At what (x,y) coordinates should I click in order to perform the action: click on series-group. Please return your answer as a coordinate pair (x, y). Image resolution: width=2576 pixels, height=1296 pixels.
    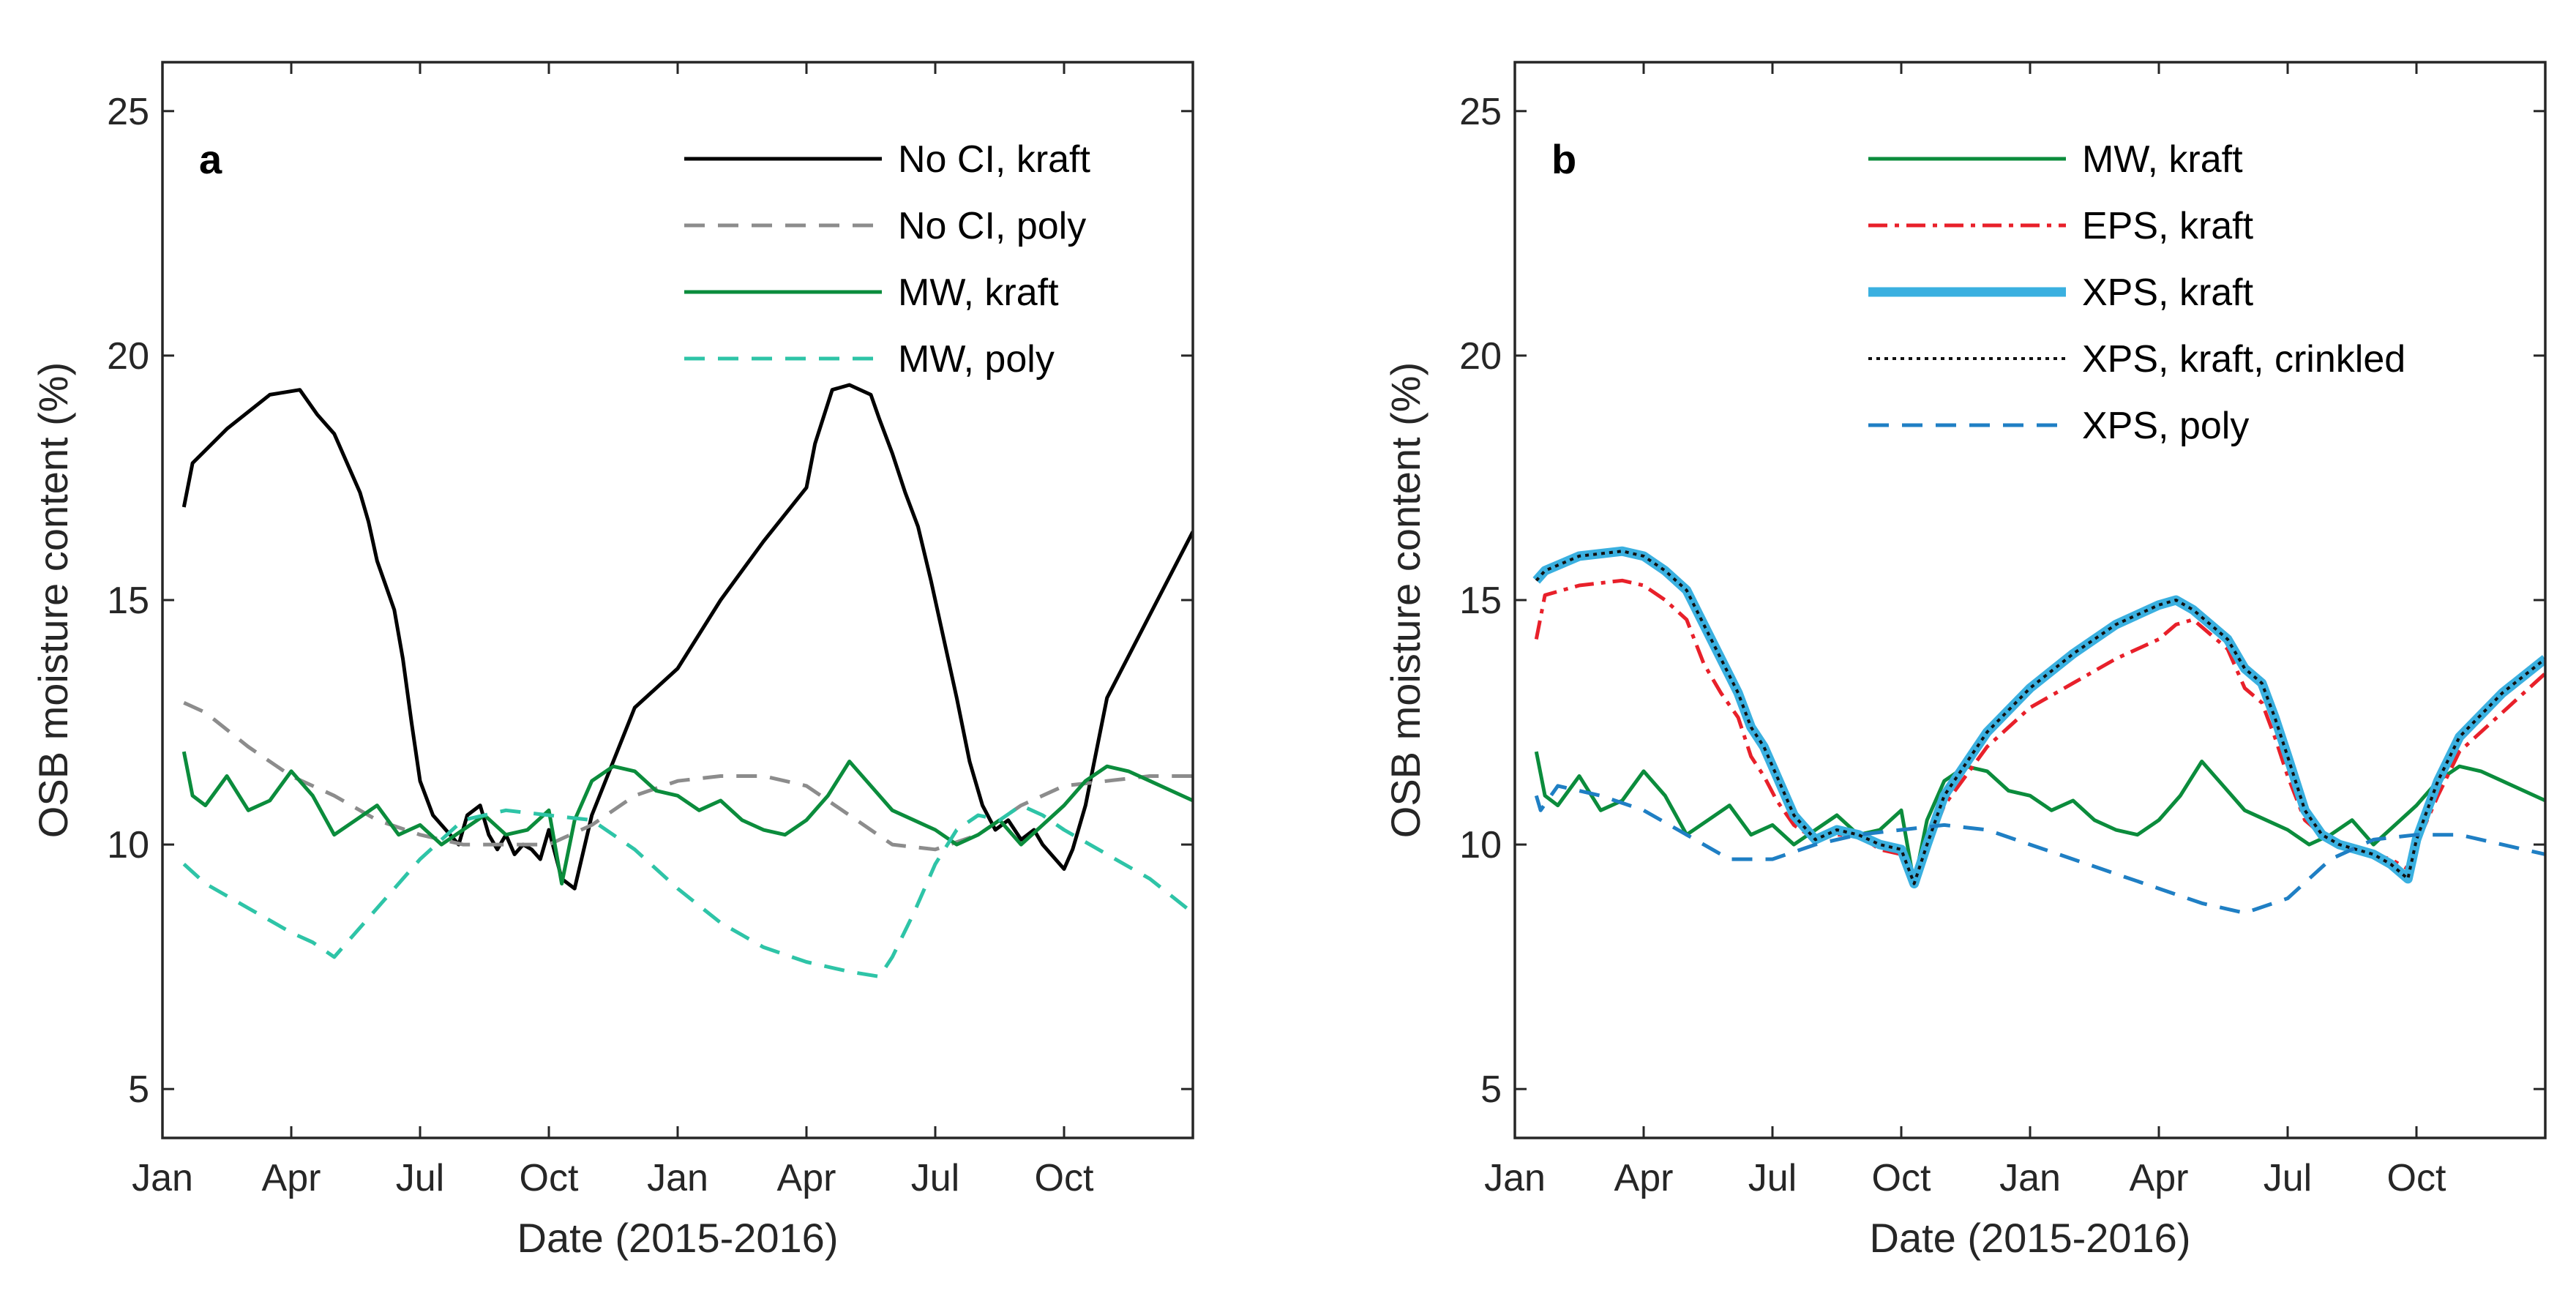
    Looking at the image, I should click on (2038, 730).